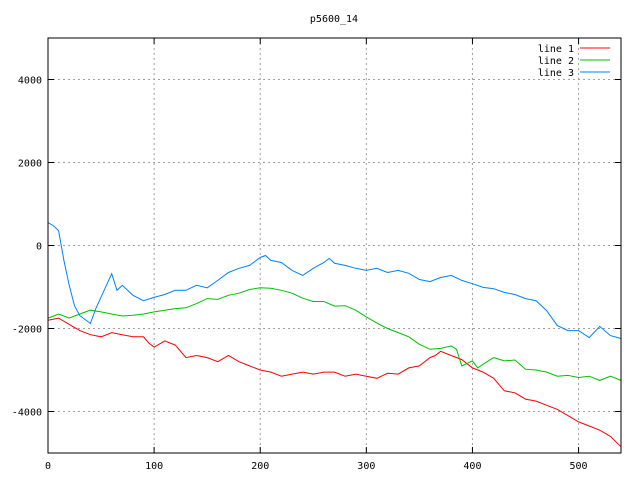 Image resolution: width=640 pixels, height=484 pixels. What do you see at coordinates (30, 164) in the screenshot?
I see `y-tick-label: 2000` at bounding box center [30, 164].